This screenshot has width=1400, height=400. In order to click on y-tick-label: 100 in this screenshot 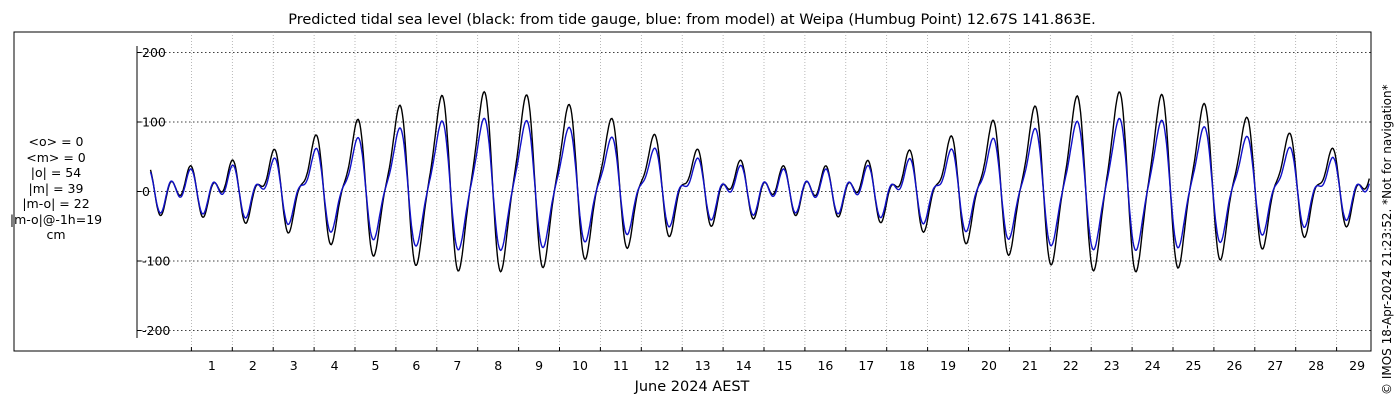, I will do `click(154, 122)`.